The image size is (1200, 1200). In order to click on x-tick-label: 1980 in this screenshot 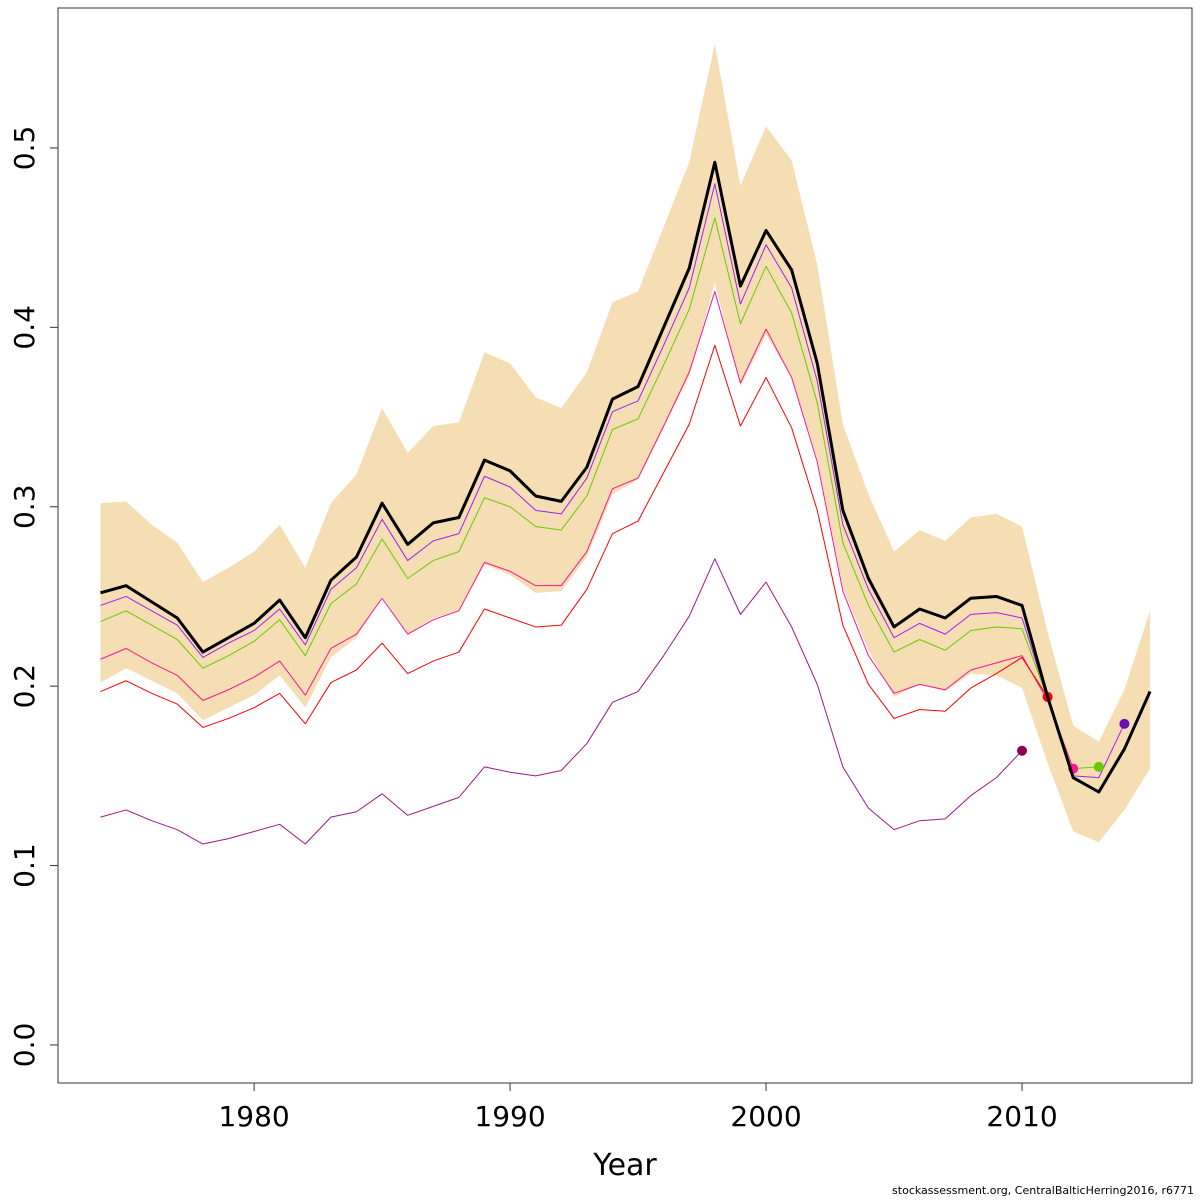, I will do `click(253, 1116)`.